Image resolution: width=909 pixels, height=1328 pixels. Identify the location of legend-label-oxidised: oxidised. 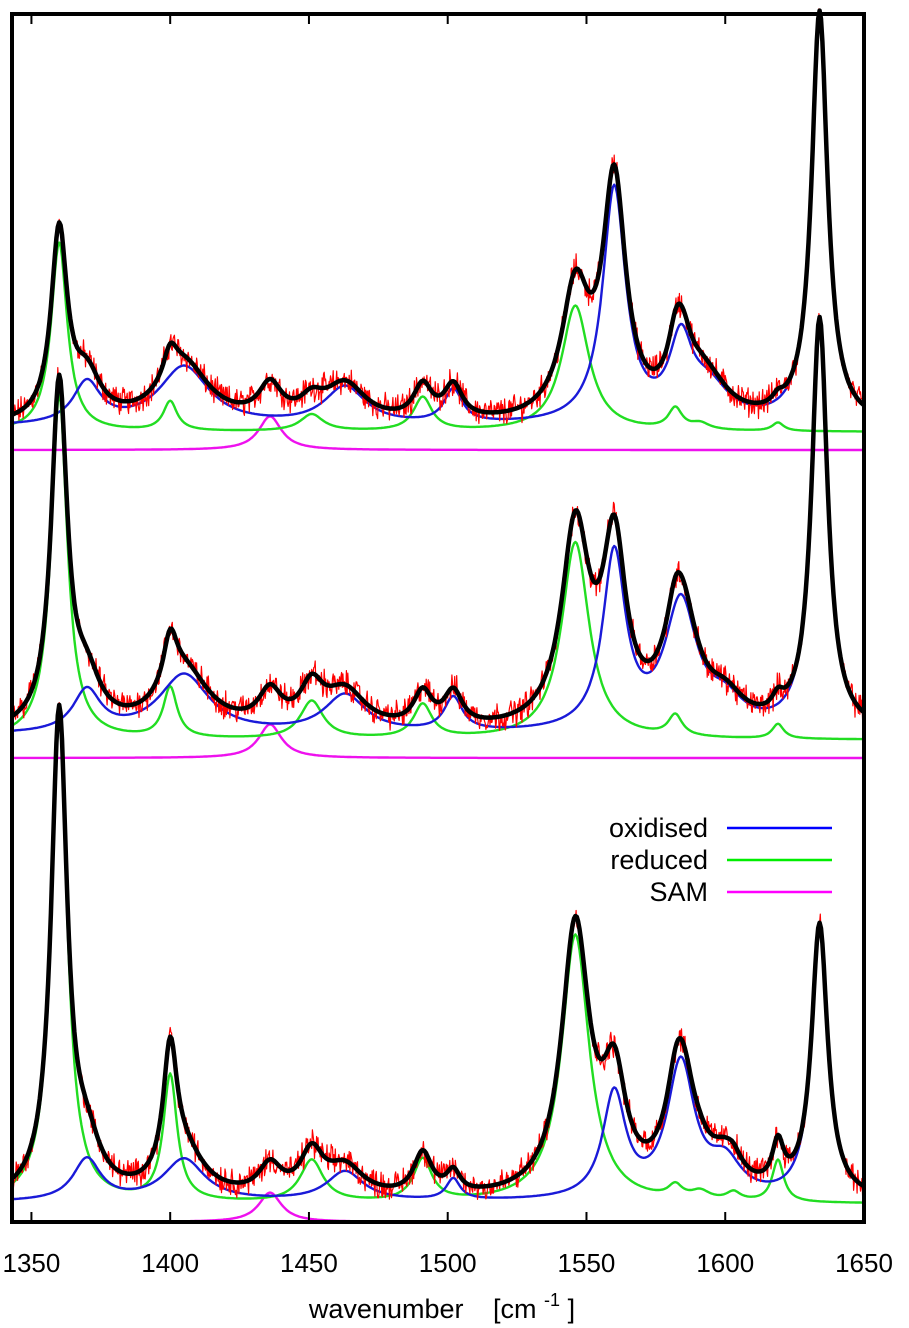
(658, 828).